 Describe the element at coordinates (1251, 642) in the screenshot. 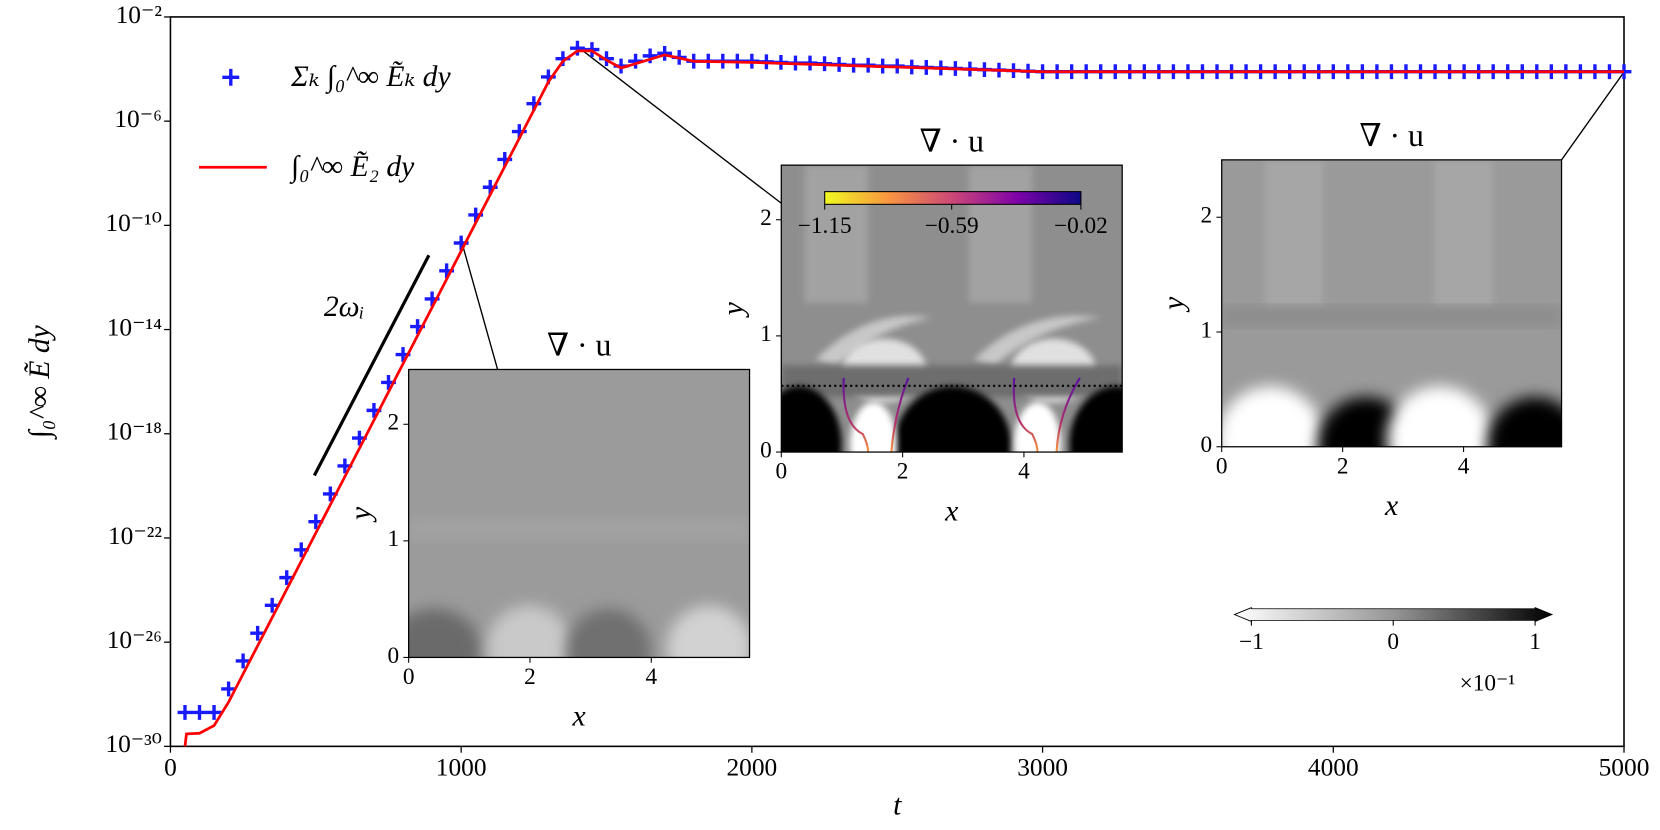

I see `colorbar-tick-label: −1` at that location.